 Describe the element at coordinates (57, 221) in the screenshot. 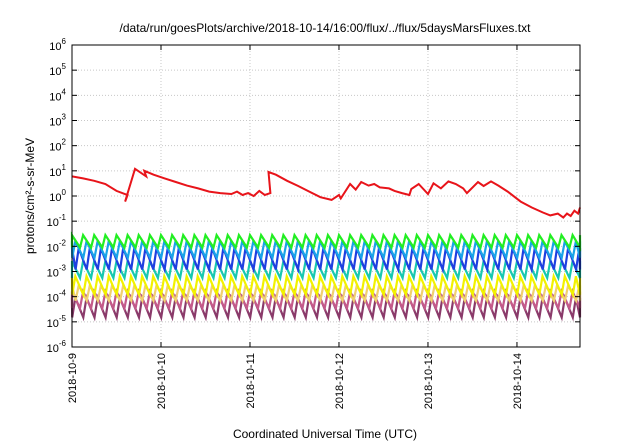

I see `y-tick-label: 10⁻¹` at that location.